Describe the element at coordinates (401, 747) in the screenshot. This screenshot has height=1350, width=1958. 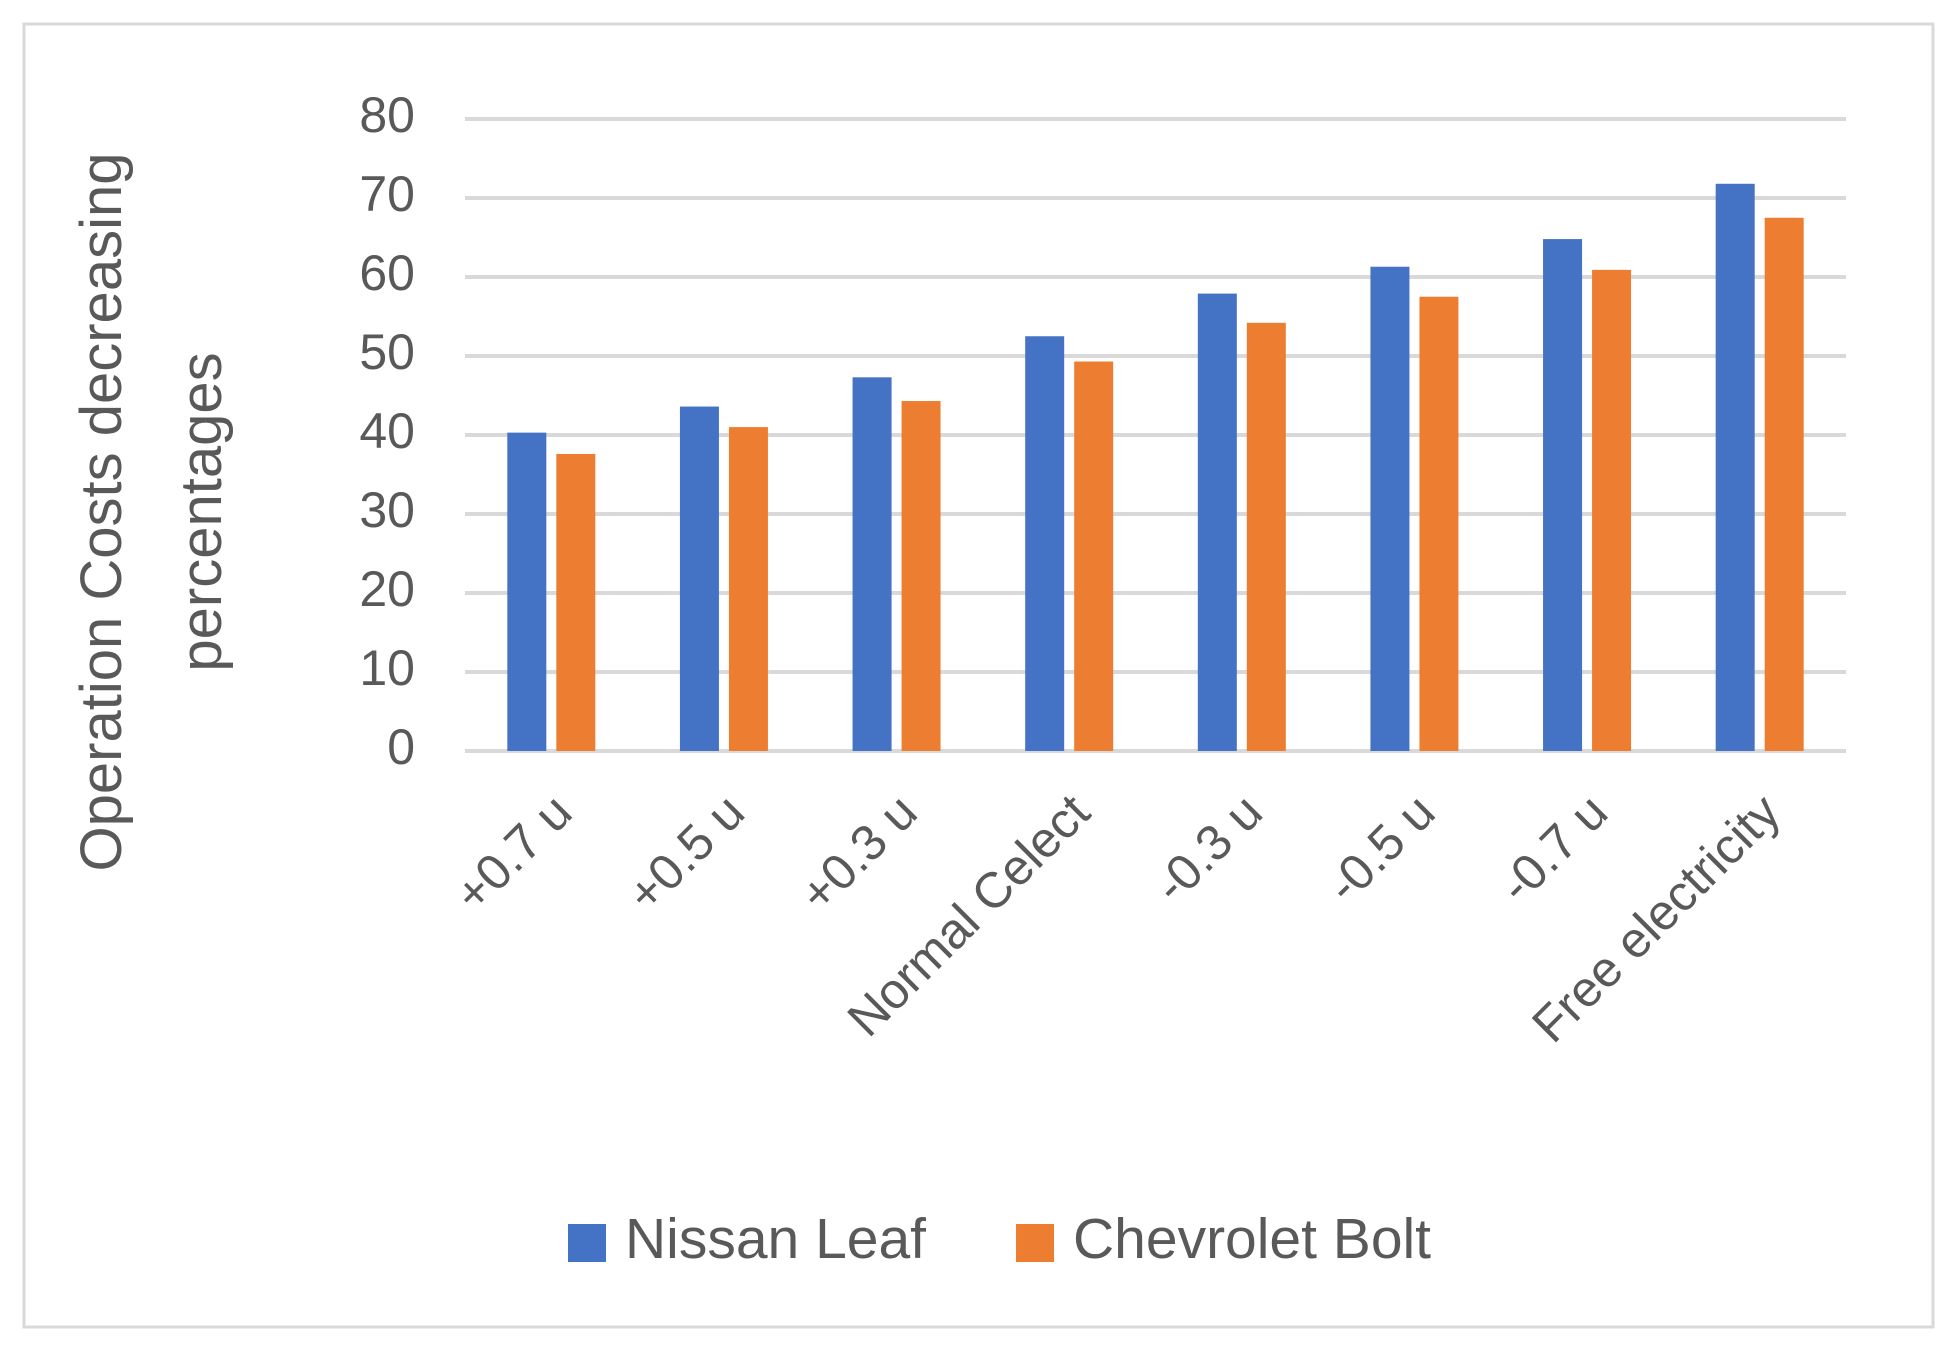
I see `y-tick-label: 0` at that location.